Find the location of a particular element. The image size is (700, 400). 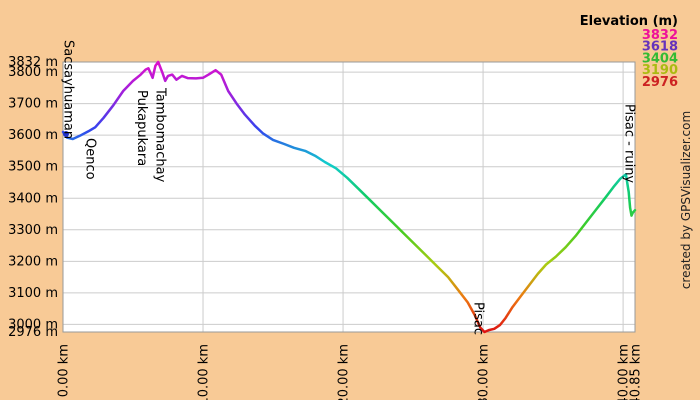

waypoint-label: Pisac is located at coordinates (477, 318).